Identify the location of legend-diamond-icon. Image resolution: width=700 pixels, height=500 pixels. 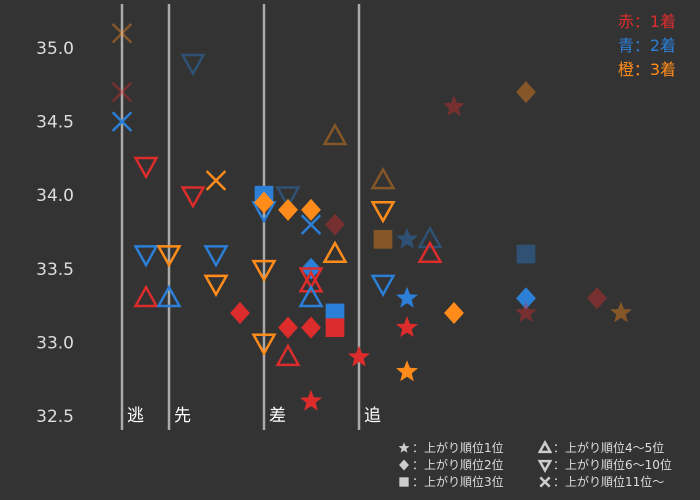
(404, 465).